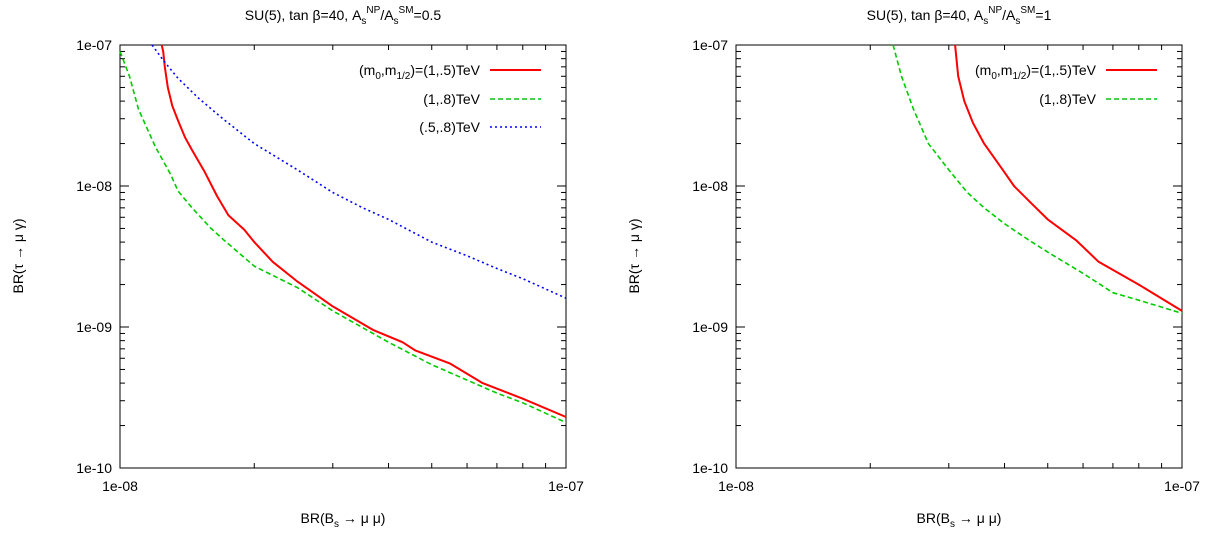 The width and height of the screenshot is (1222, 536). What do you see at coordinates (959, 16) in the screenshot?
I see `chart-title: SU(5), tan β=40, AsNP/AsSM=1` at bounding box center [959, 16].